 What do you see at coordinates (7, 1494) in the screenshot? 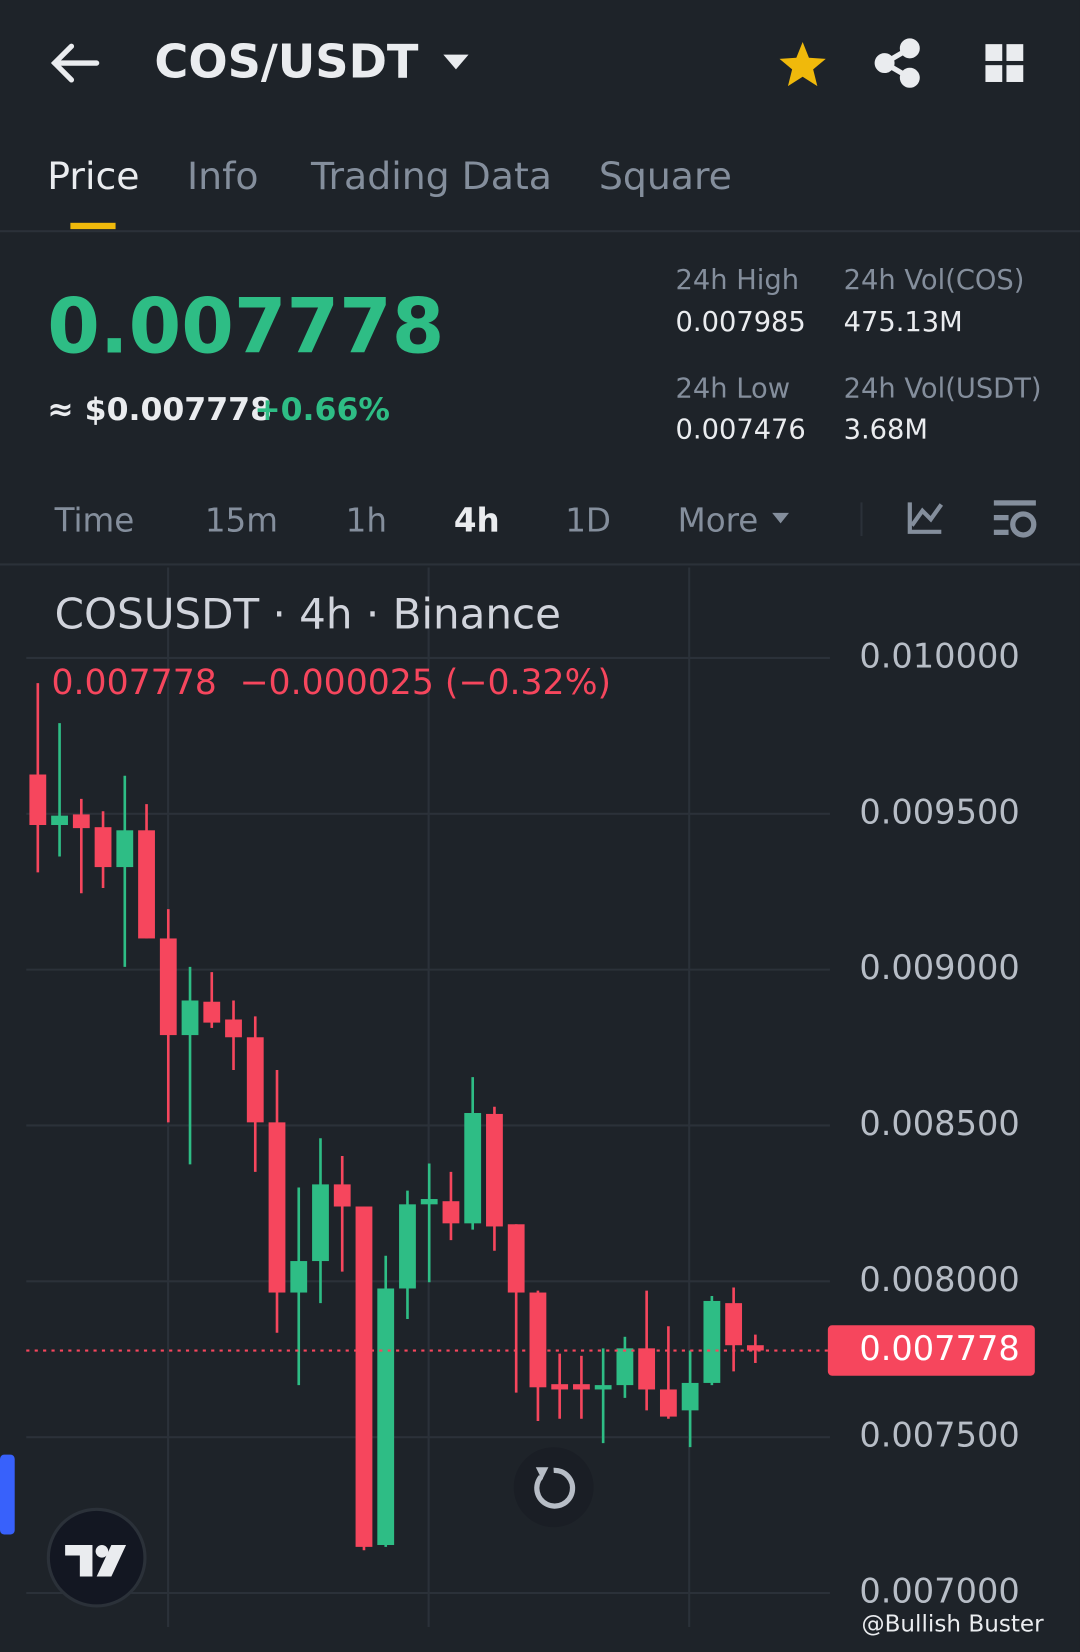
I see `side-drawer-handle` at bounding box center [7, 1494].